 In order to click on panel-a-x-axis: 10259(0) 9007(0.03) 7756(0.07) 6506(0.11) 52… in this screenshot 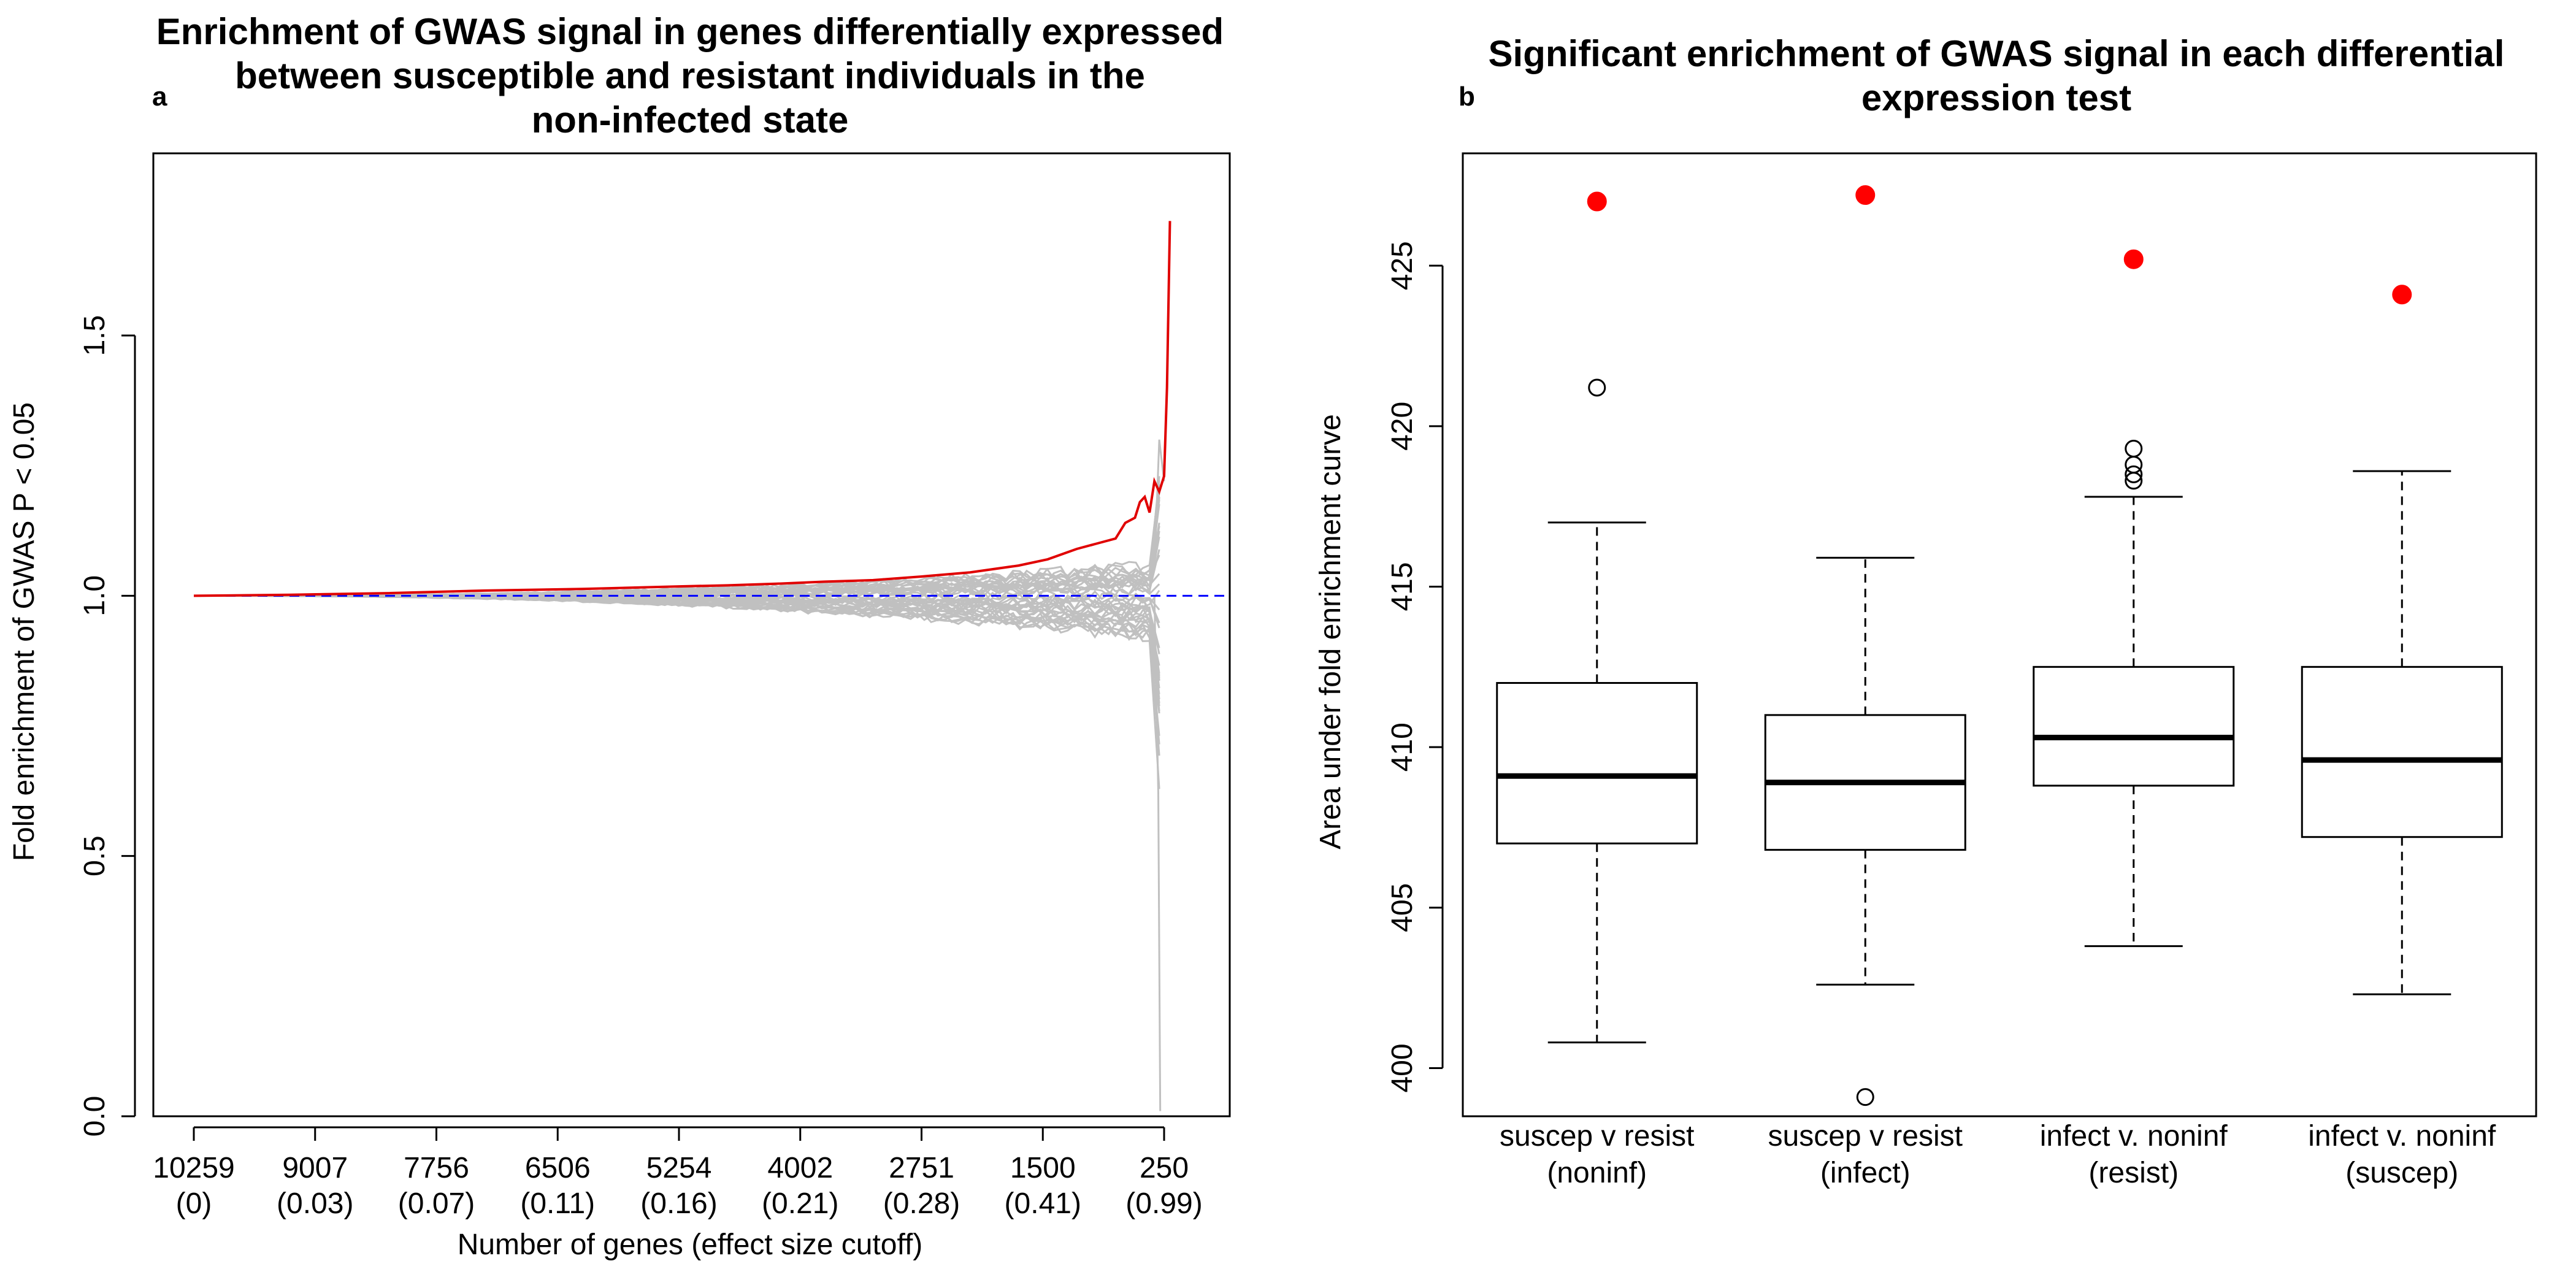, I will do `click(678, 1173)`.